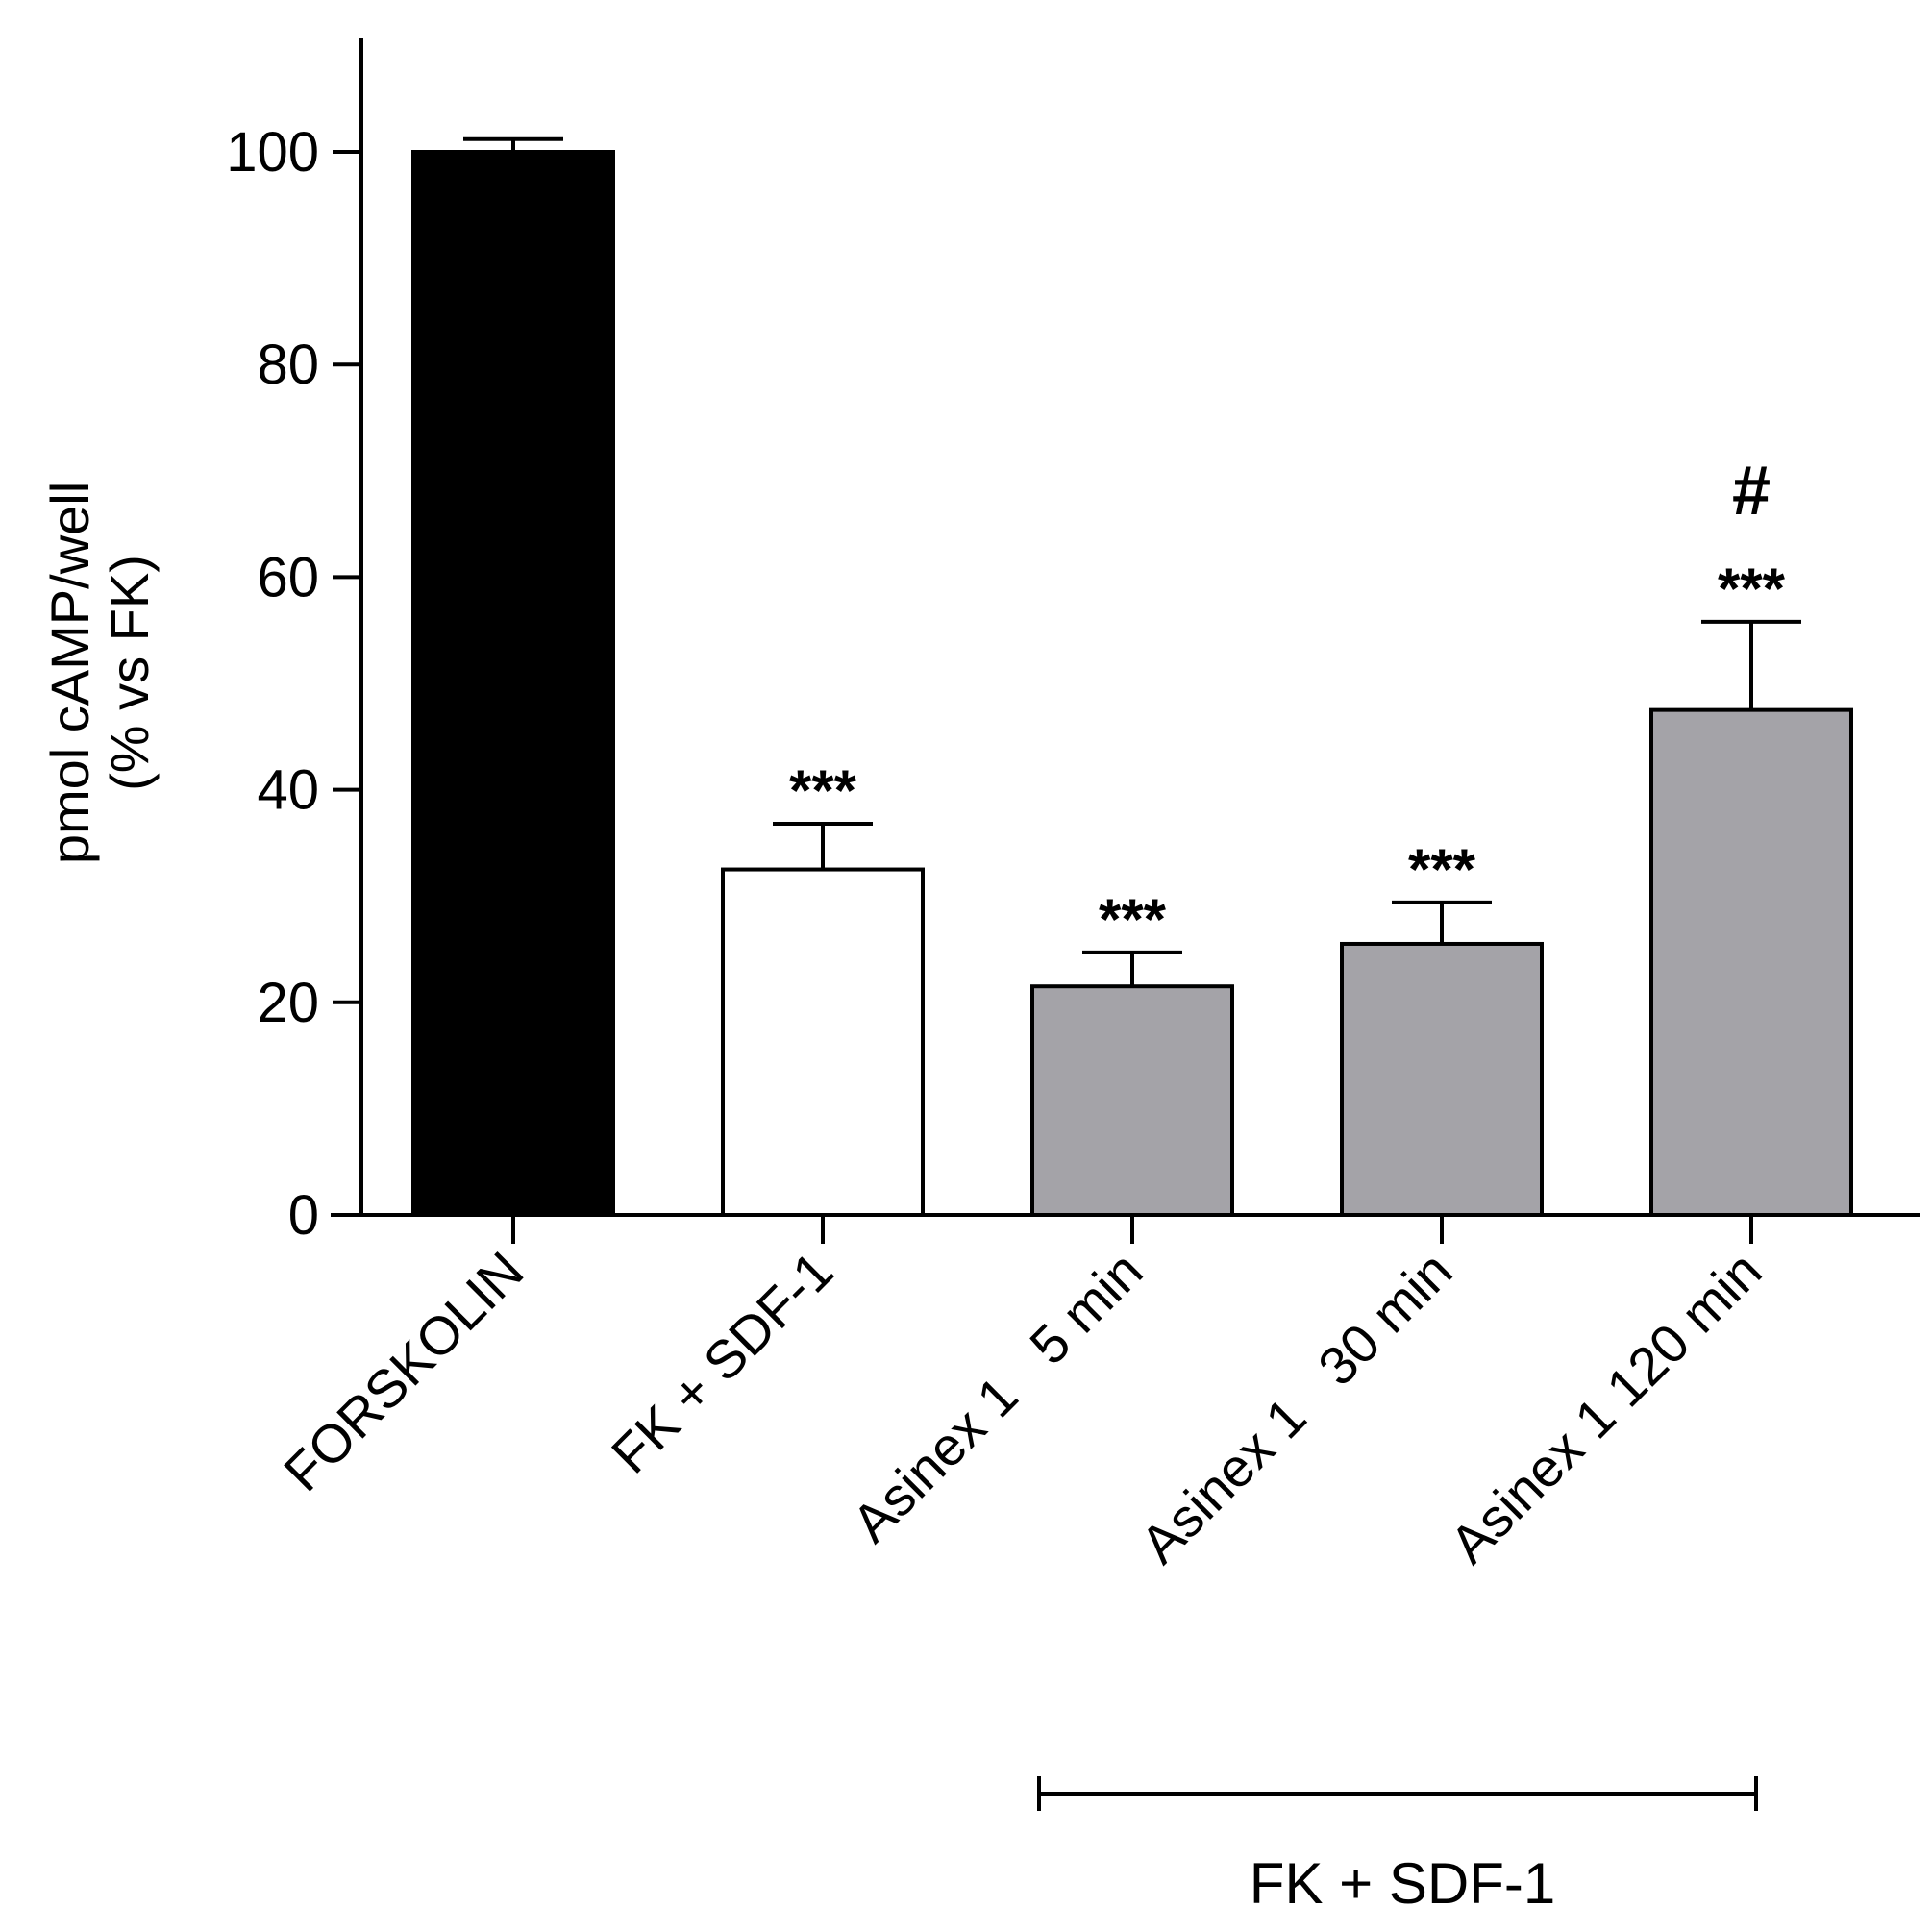 This screenshot has height=1932, width=1932. Describe the element at coordinates (288, 577) in the screenshot. I see `y-tick-label-60: 60` at that location.